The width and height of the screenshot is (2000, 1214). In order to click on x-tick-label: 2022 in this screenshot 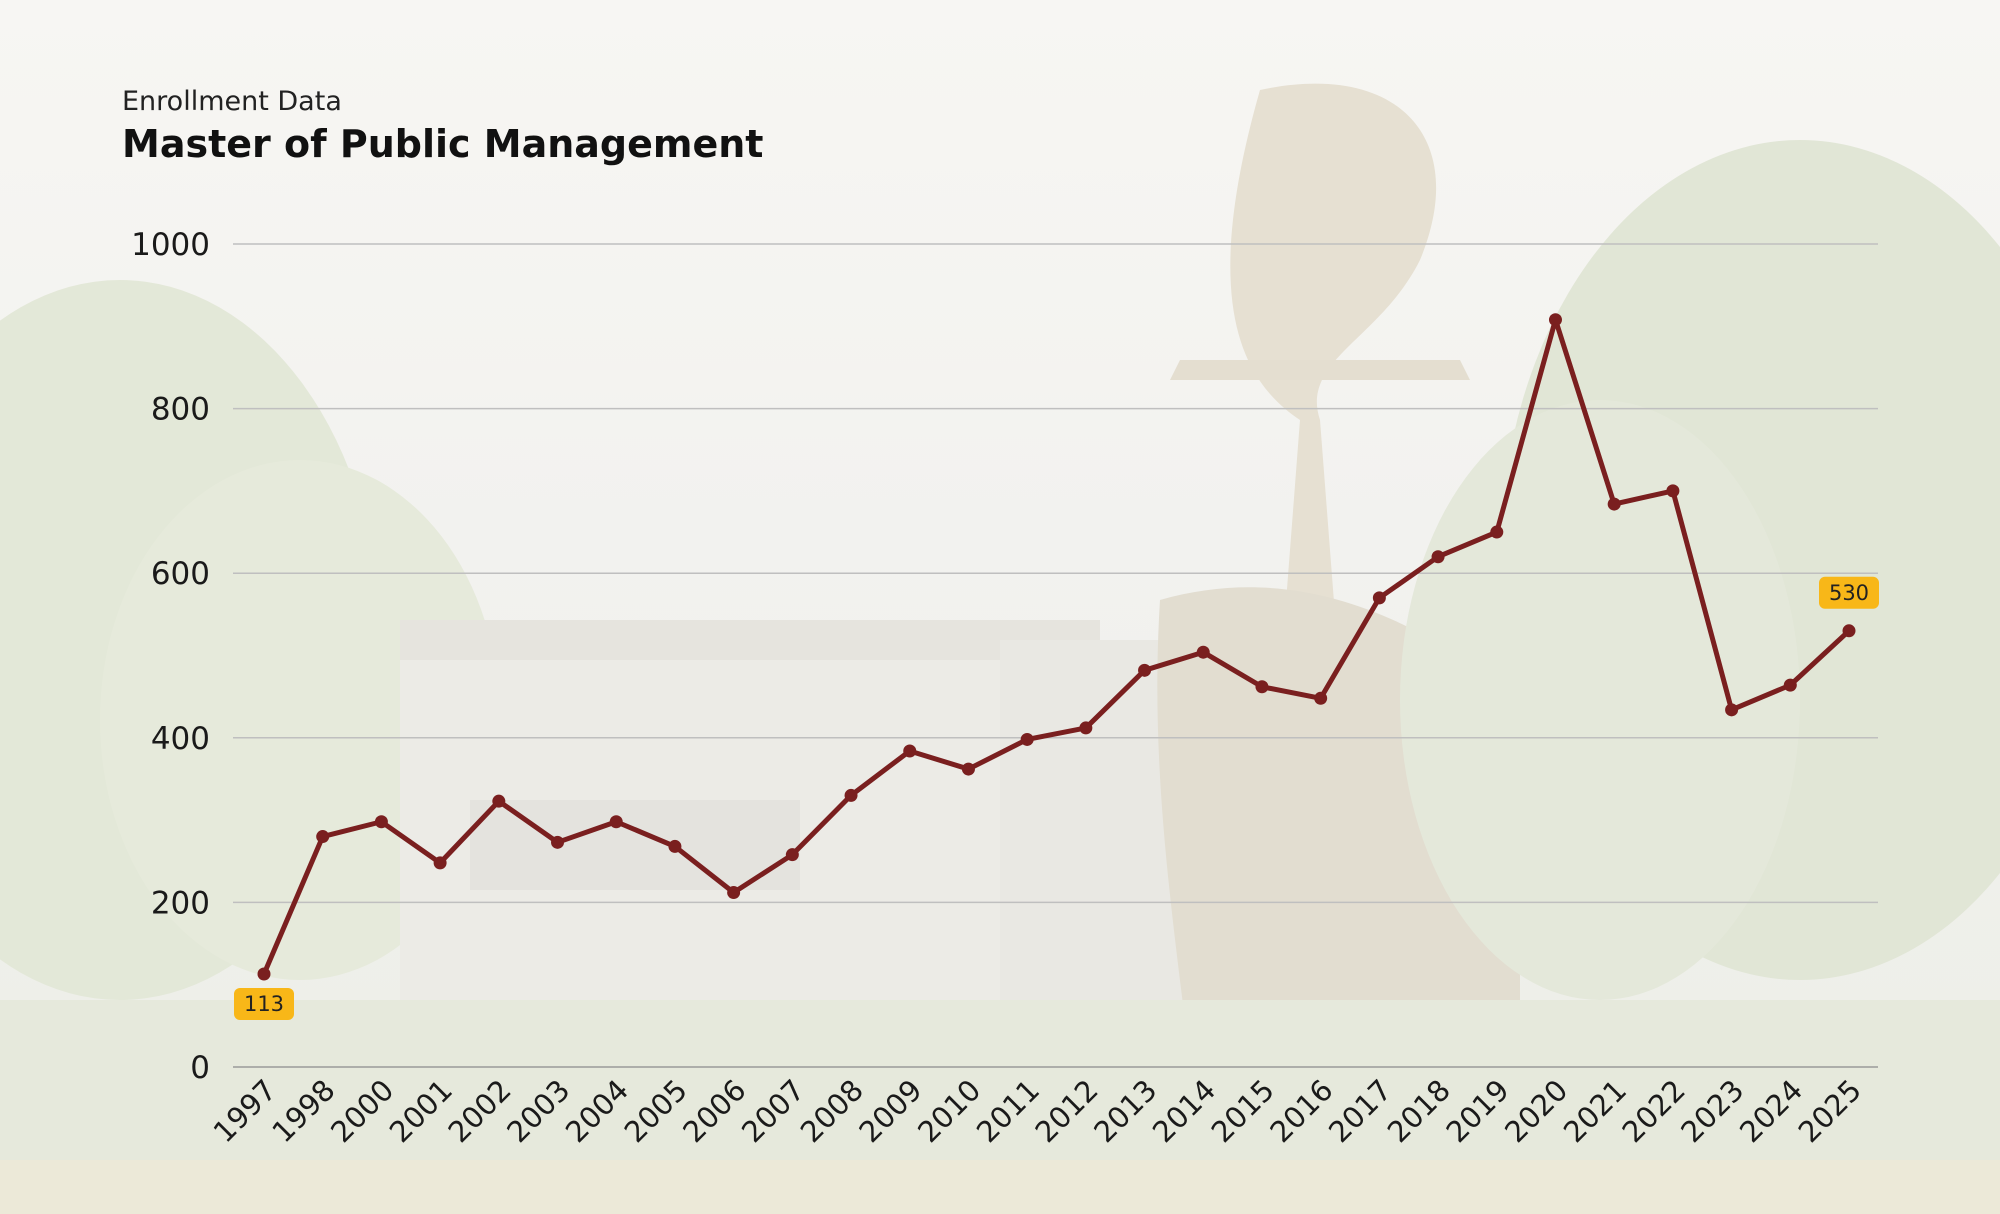, I will do `click(1654, 1111)`.